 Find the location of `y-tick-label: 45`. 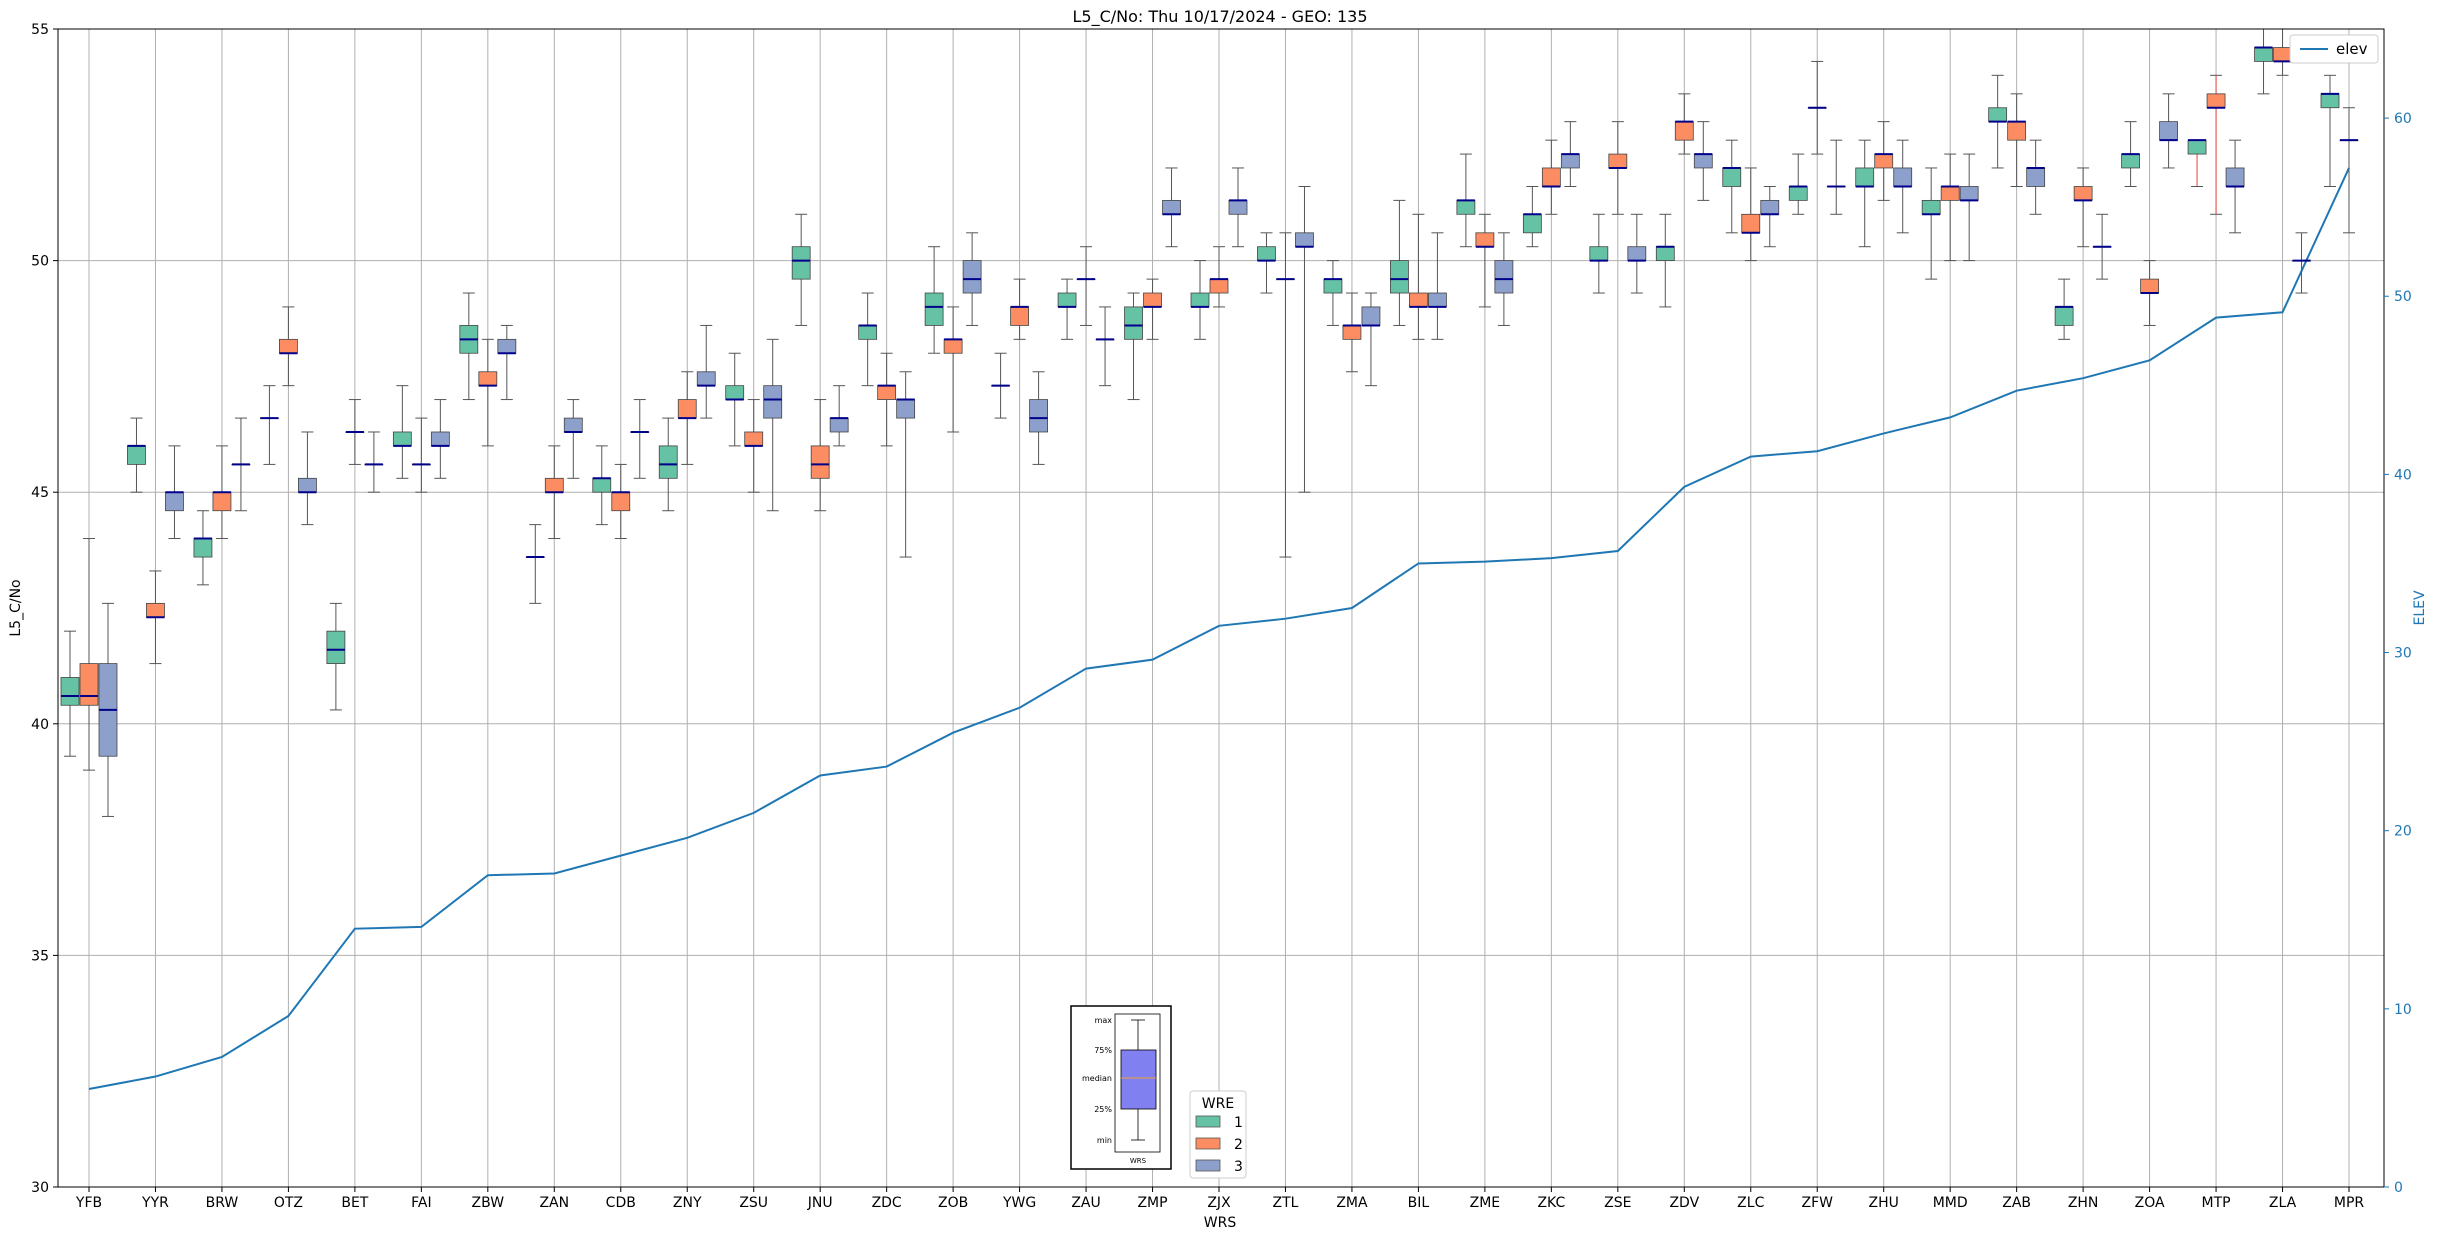

y-tick-label: 45 is located at coordinates (40, 493).